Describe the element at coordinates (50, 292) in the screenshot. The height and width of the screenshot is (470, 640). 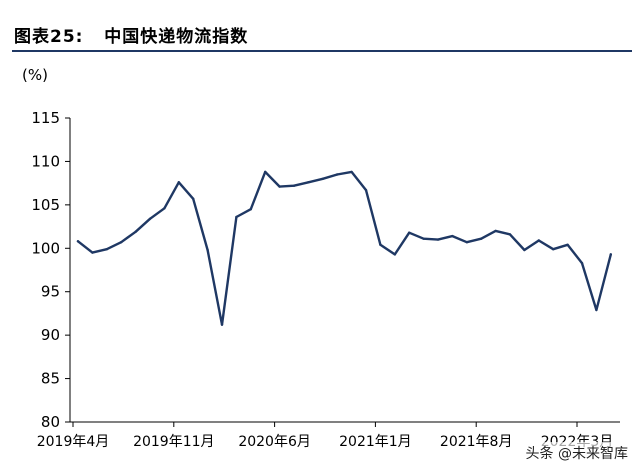
I see `y-tick-label: 95` at that location.